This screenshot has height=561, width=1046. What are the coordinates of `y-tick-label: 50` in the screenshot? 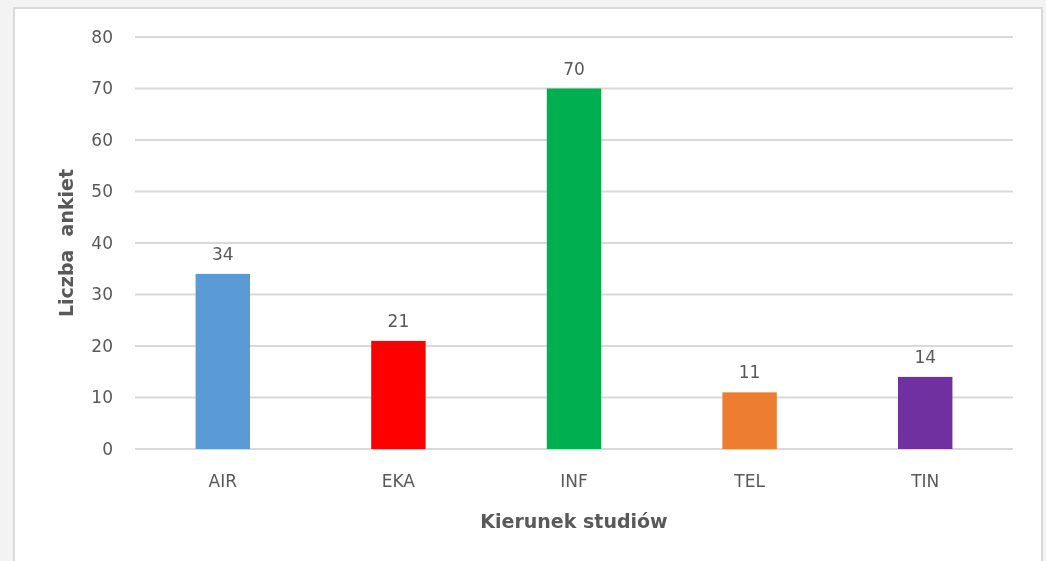 It's located at (102, 191).